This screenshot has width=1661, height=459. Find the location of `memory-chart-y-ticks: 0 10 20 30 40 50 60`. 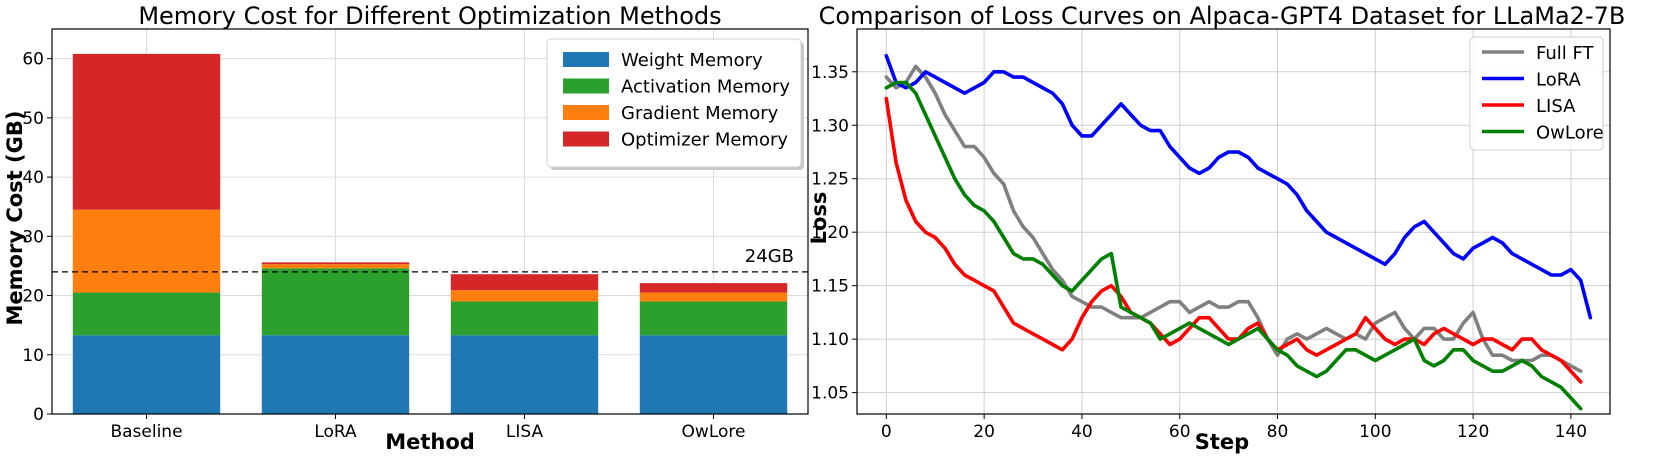

memory-chart-y-ticks: 0 10 20 30 40 50 60 is located at coordinates (37, 237).